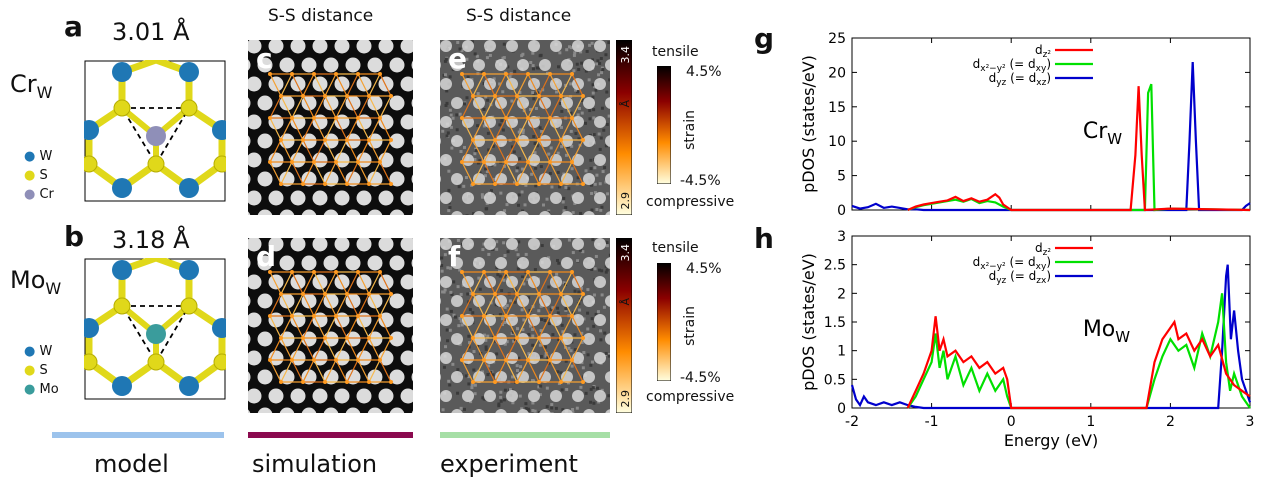 The width and height of the screenshot is (1265, 481). Describe the element at coordinates (624, 127) in the screenshot. I see `angstrom-colorbar-top` at that location.